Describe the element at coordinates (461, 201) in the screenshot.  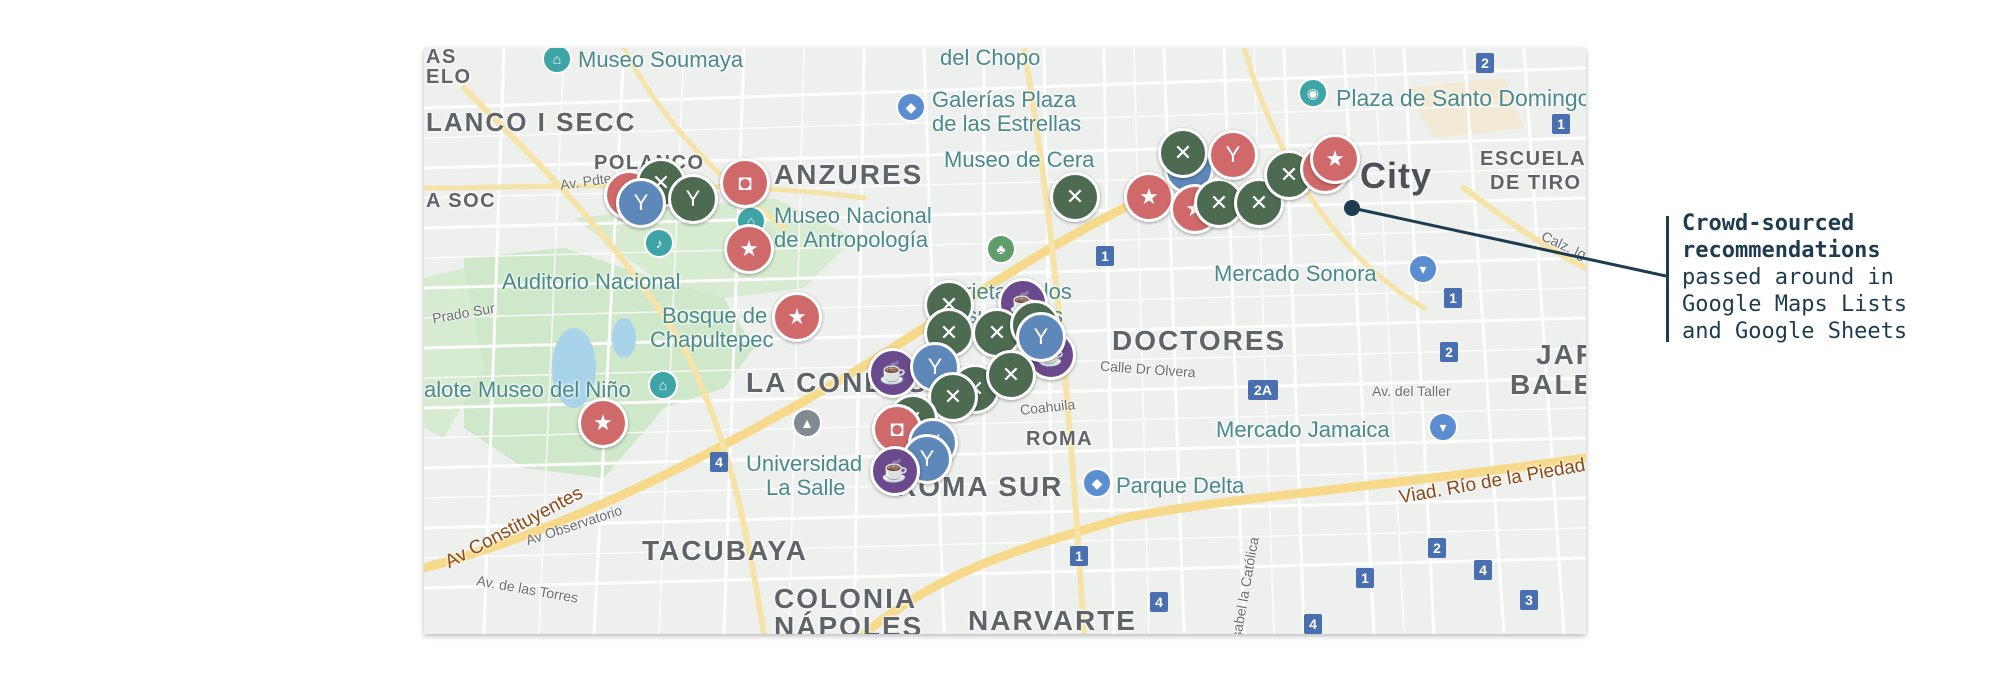
I see `district-label: A SOC` at that location.